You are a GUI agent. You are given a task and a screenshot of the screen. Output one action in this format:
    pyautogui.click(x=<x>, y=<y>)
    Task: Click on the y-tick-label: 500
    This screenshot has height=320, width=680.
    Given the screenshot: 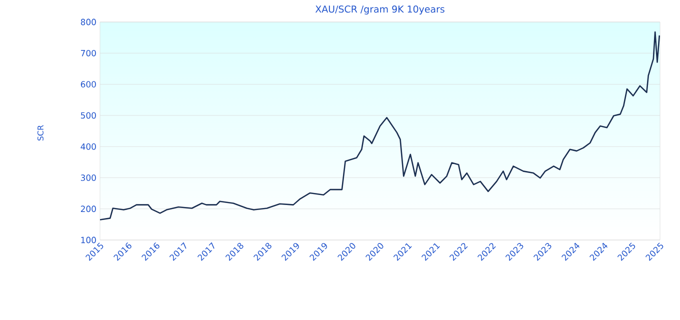 What is the action you would take?
    pyautogui.click(x=88, y=115)
    